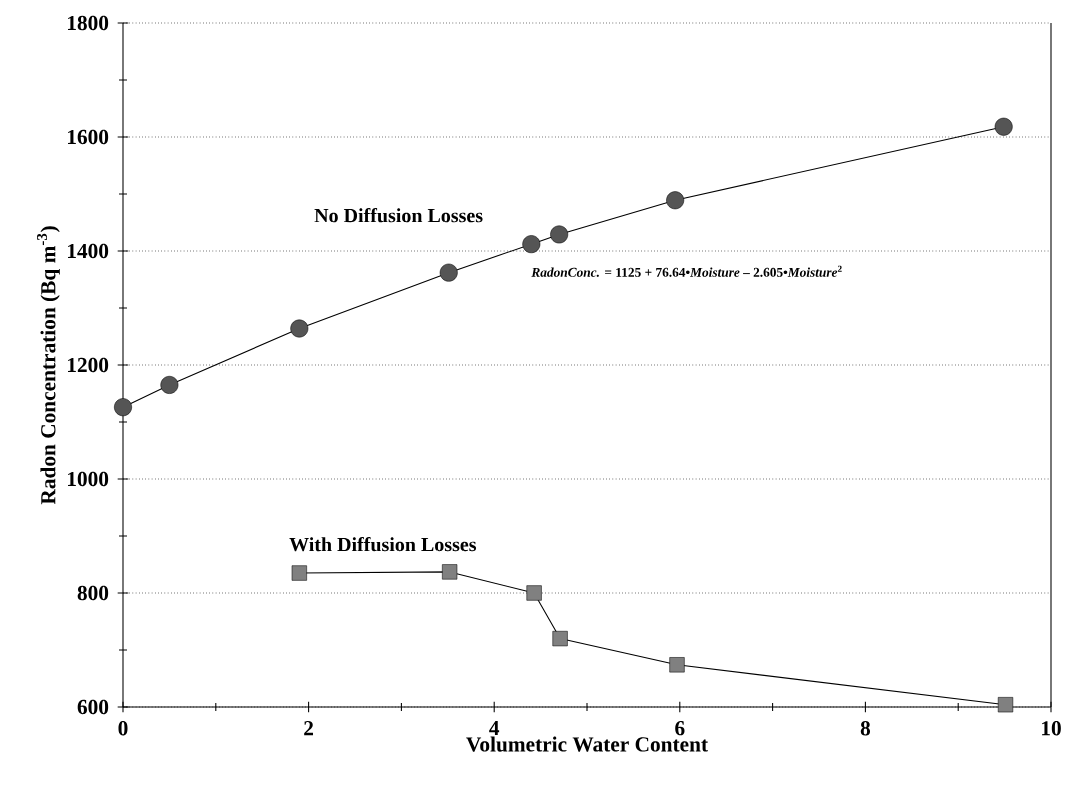  What do you see at coordinates (587, 744) in the screenshot?
I see `x-axis-title: Volumetric Water Content` at bounding box center [587, 744].